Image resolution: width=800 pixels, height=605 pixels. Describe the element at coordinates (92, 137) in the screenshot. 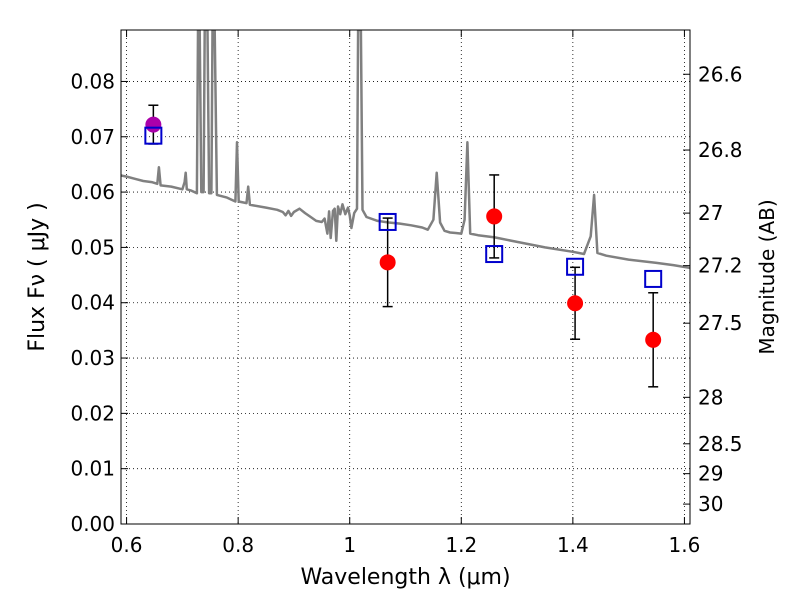

I see `y-tick-label: 0.07` at that location.